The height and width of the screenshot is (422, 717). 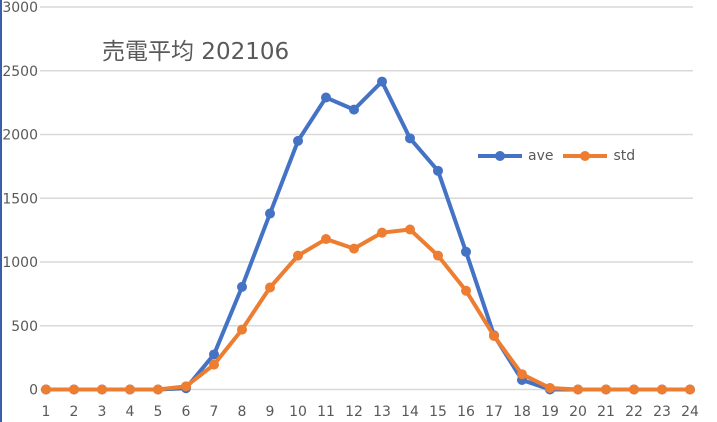 I want to click on legend-item-std: std, so click(x=599, y=156).